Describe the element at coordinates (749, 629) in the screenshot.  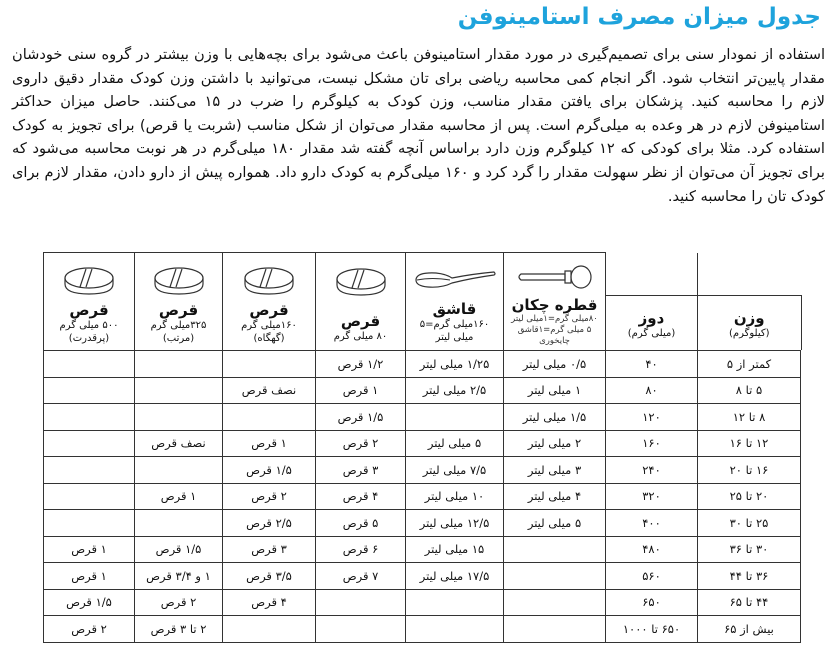
I see `cell-weight: بیش از ۶۵` at that location.